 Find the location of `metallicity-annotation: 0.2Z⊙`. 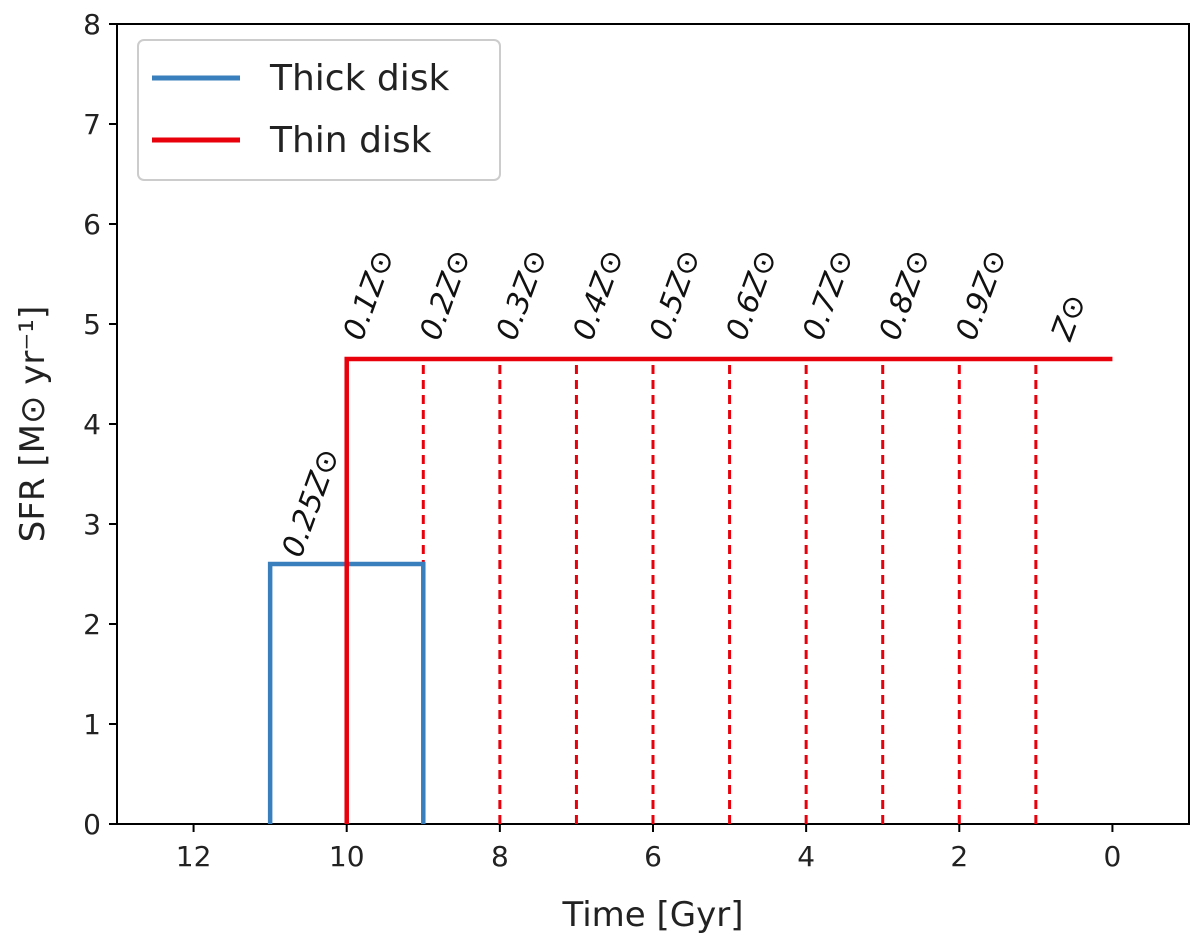

metallicity-annotation: 0.2Z⊙ is located at coordinates (445, 295).